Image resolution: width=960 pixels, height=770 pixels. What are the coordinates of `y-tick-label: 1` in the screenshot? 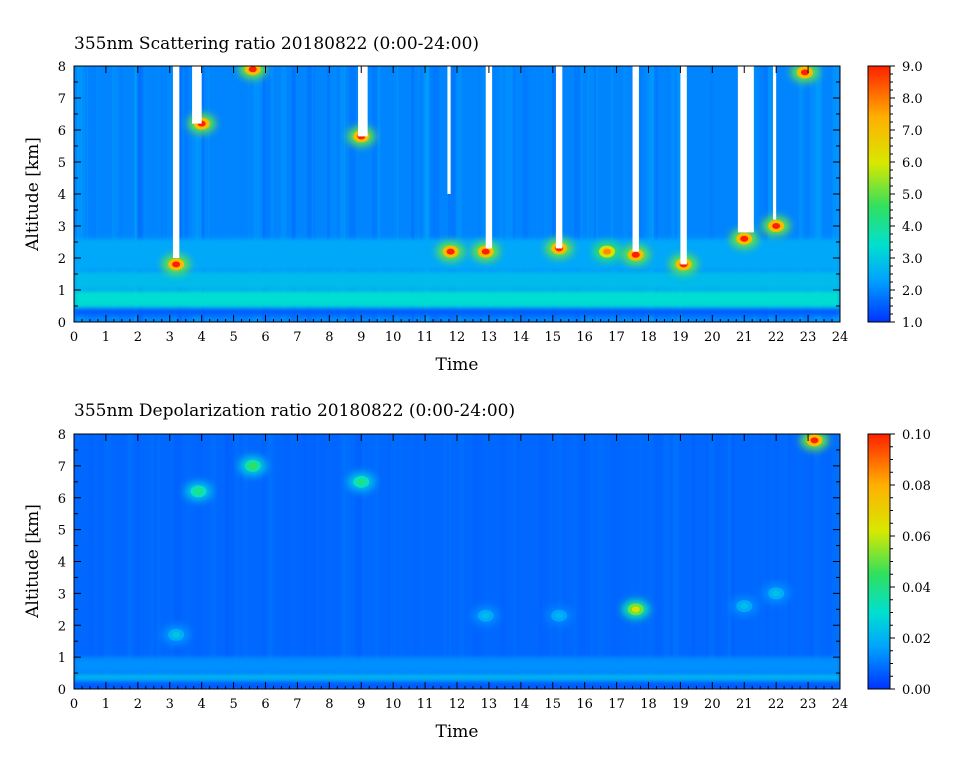 It's located at (62, 291).